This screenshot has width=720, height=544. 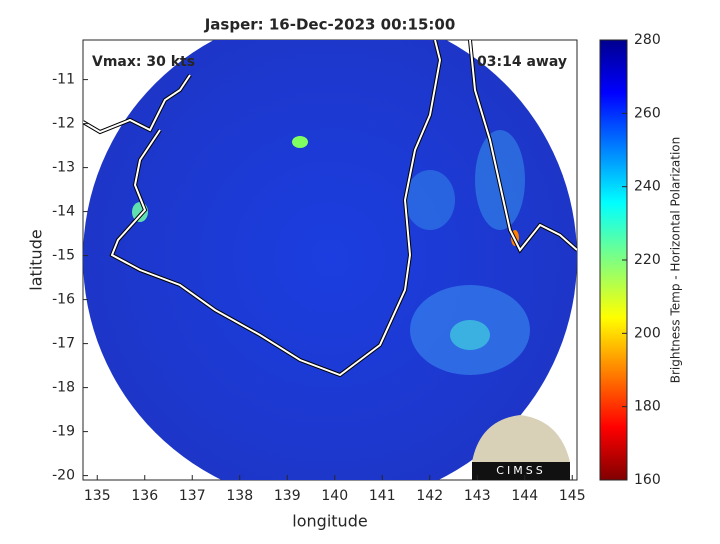 What do you see at coordinates (63, 80) in the screenshot?
I see `y-tick-label: -11` at bounding box center [63, 80].